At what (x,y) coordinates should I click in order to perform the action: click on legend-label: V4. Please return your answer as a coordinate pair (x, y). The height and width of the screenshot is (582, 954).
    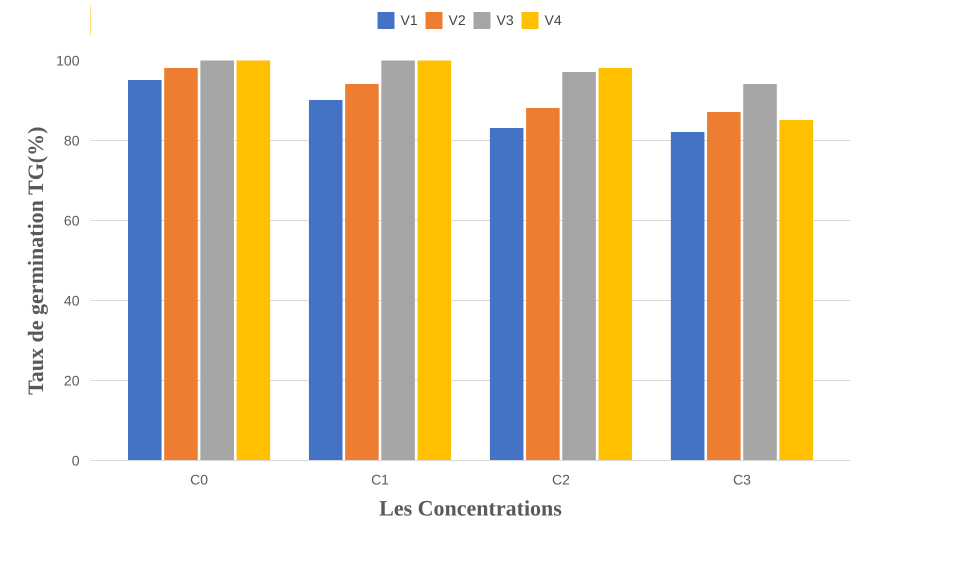
    Looking at the image, I should click on (553, 20).